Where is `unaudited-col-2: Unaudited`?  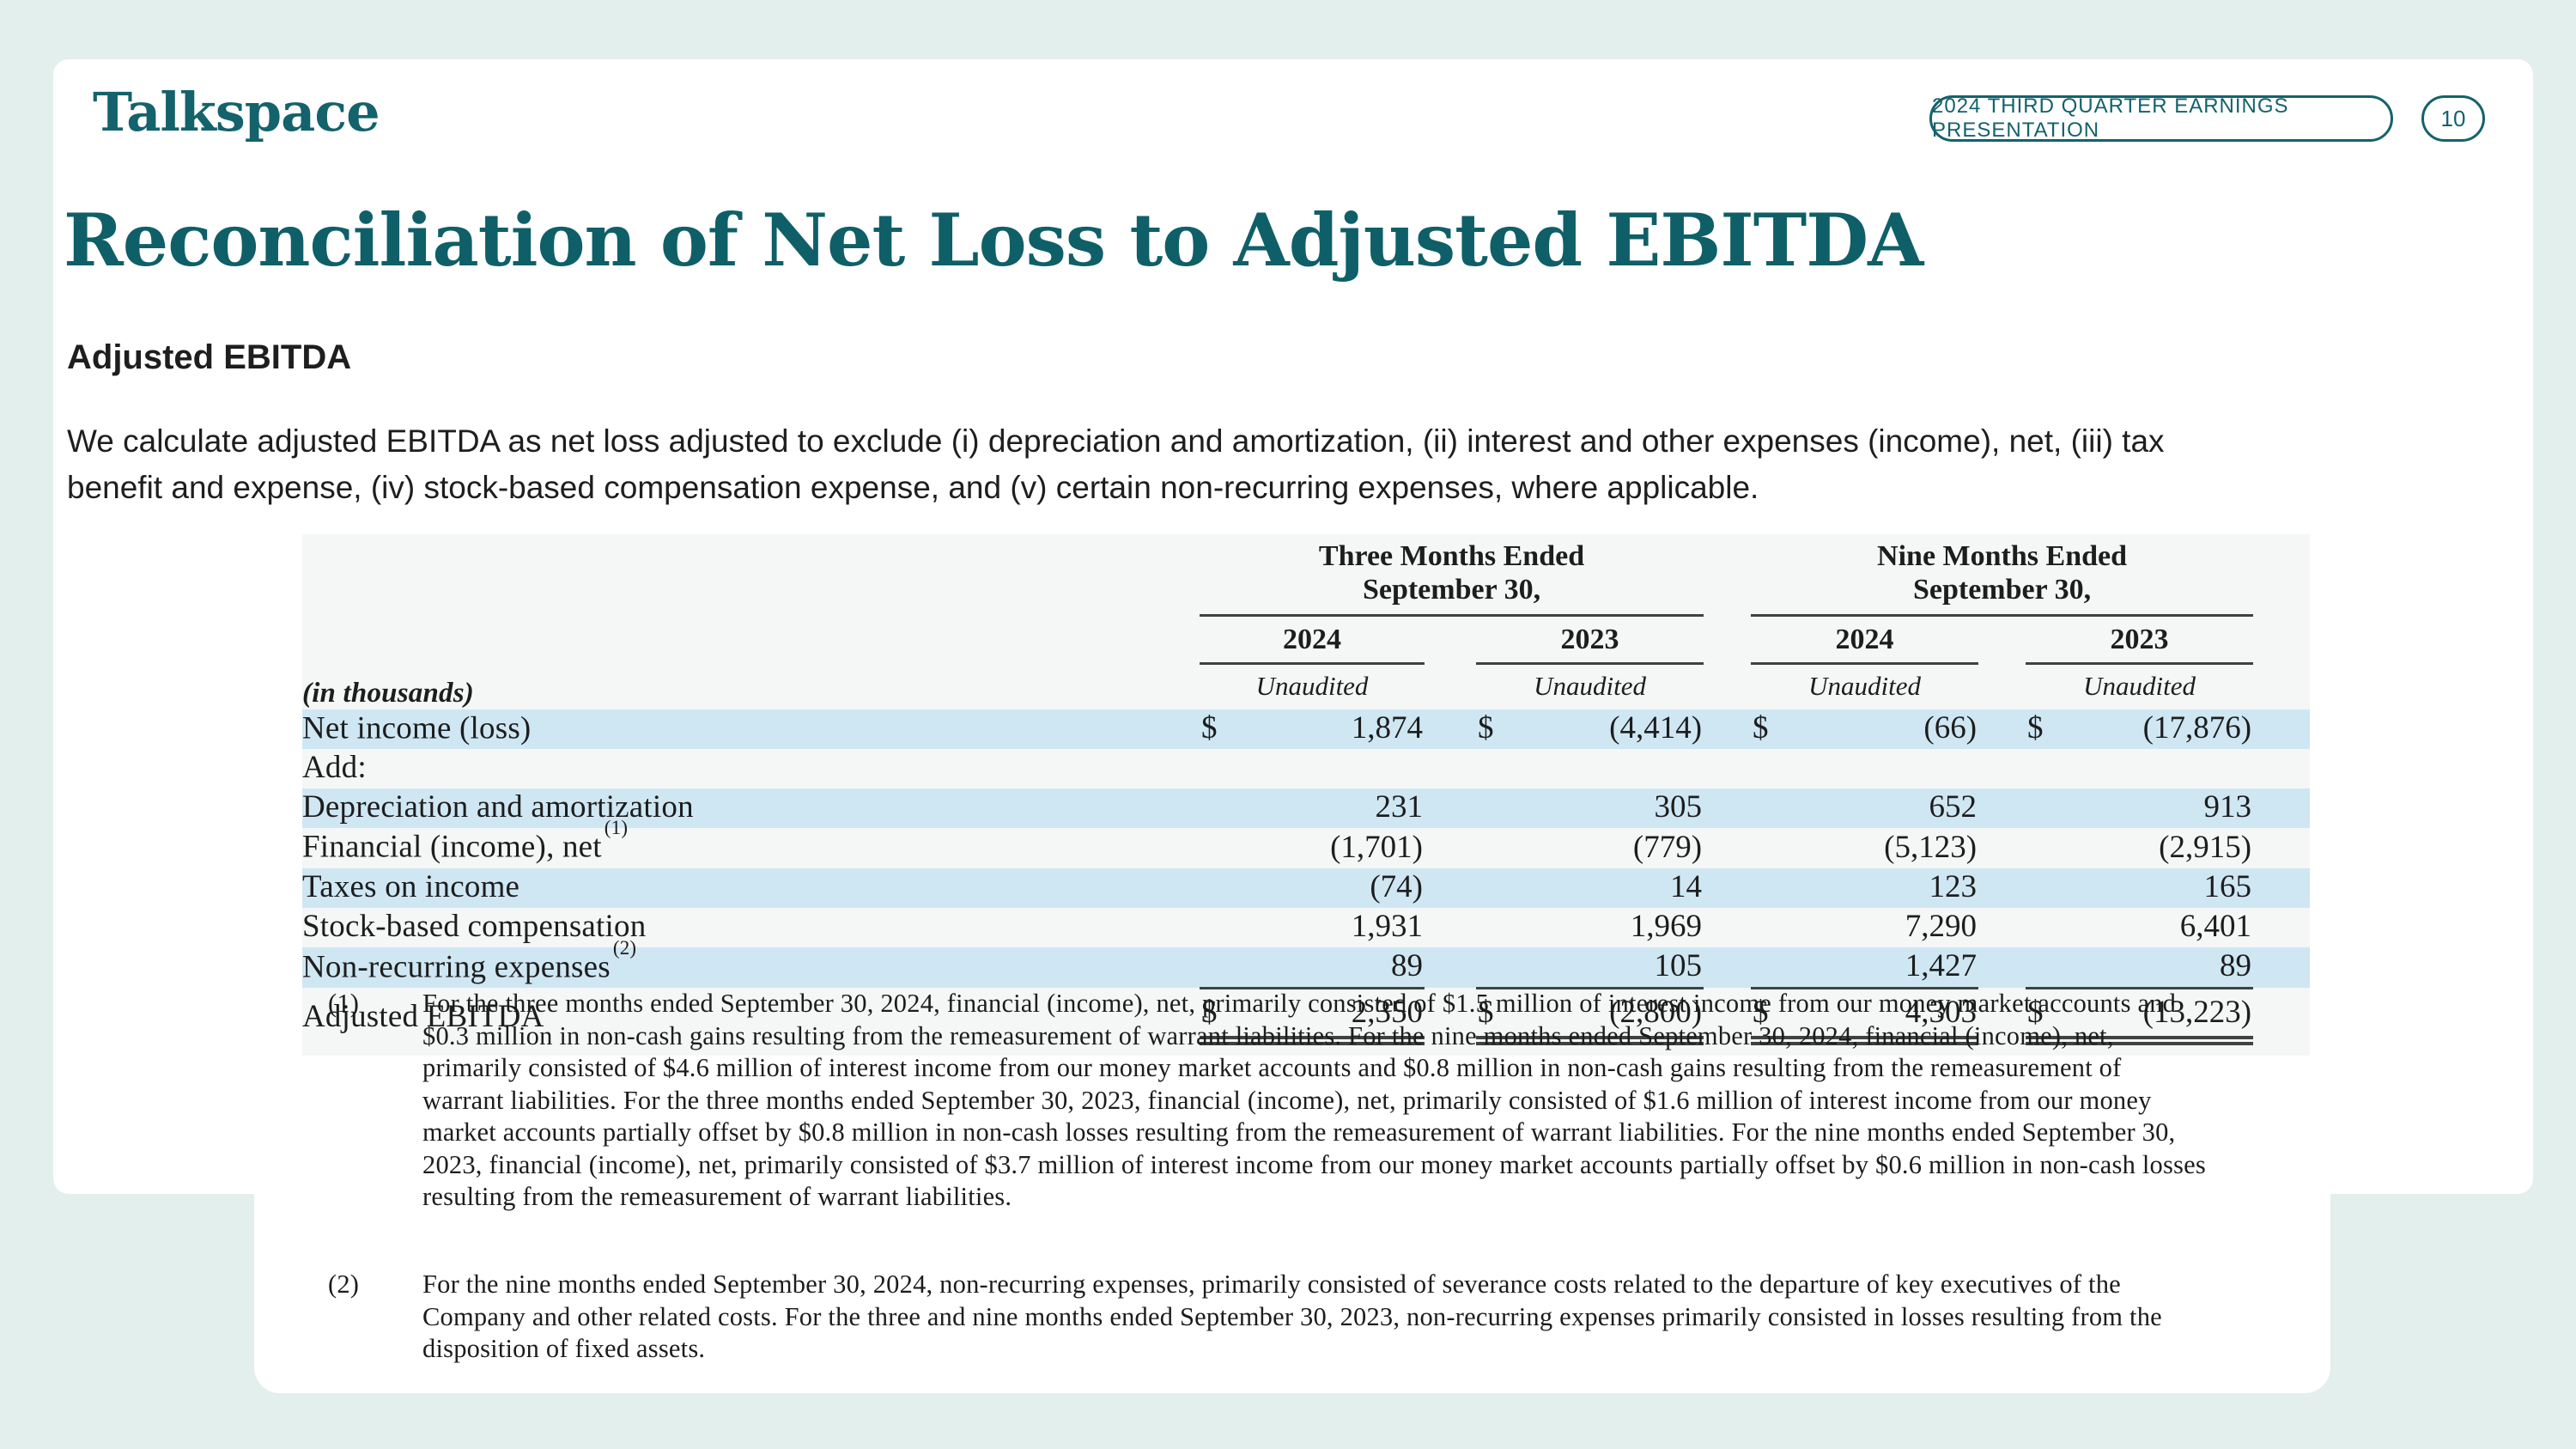
unaudited-col-2: Unaudited is located at coordinates (1590, 686).